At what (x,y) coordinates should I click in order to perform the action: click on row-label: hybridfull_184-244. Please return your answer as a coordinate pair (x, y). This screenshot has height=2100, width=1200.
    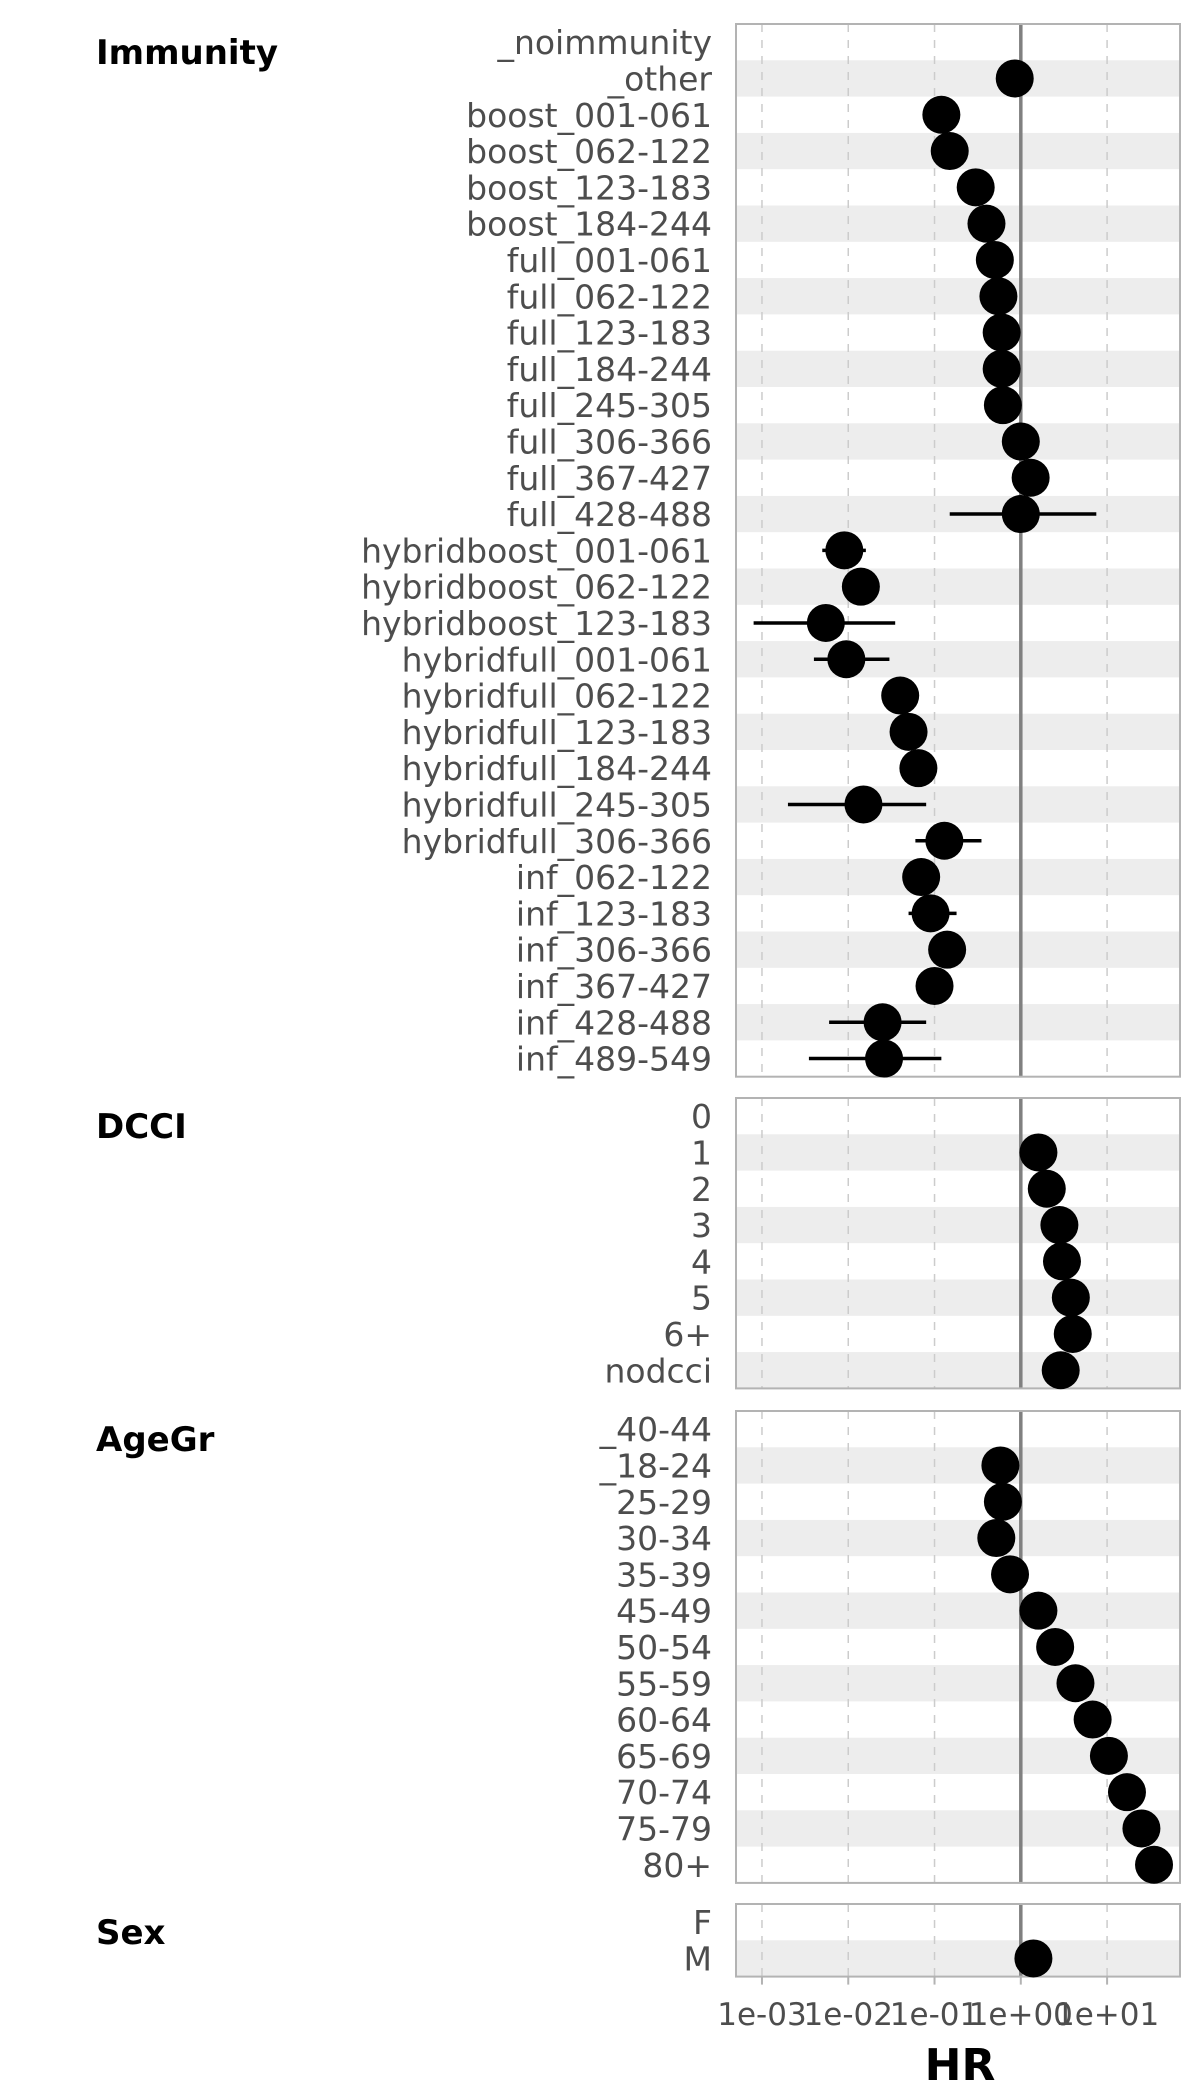
    Looking at the image, I should click on (557, 768).